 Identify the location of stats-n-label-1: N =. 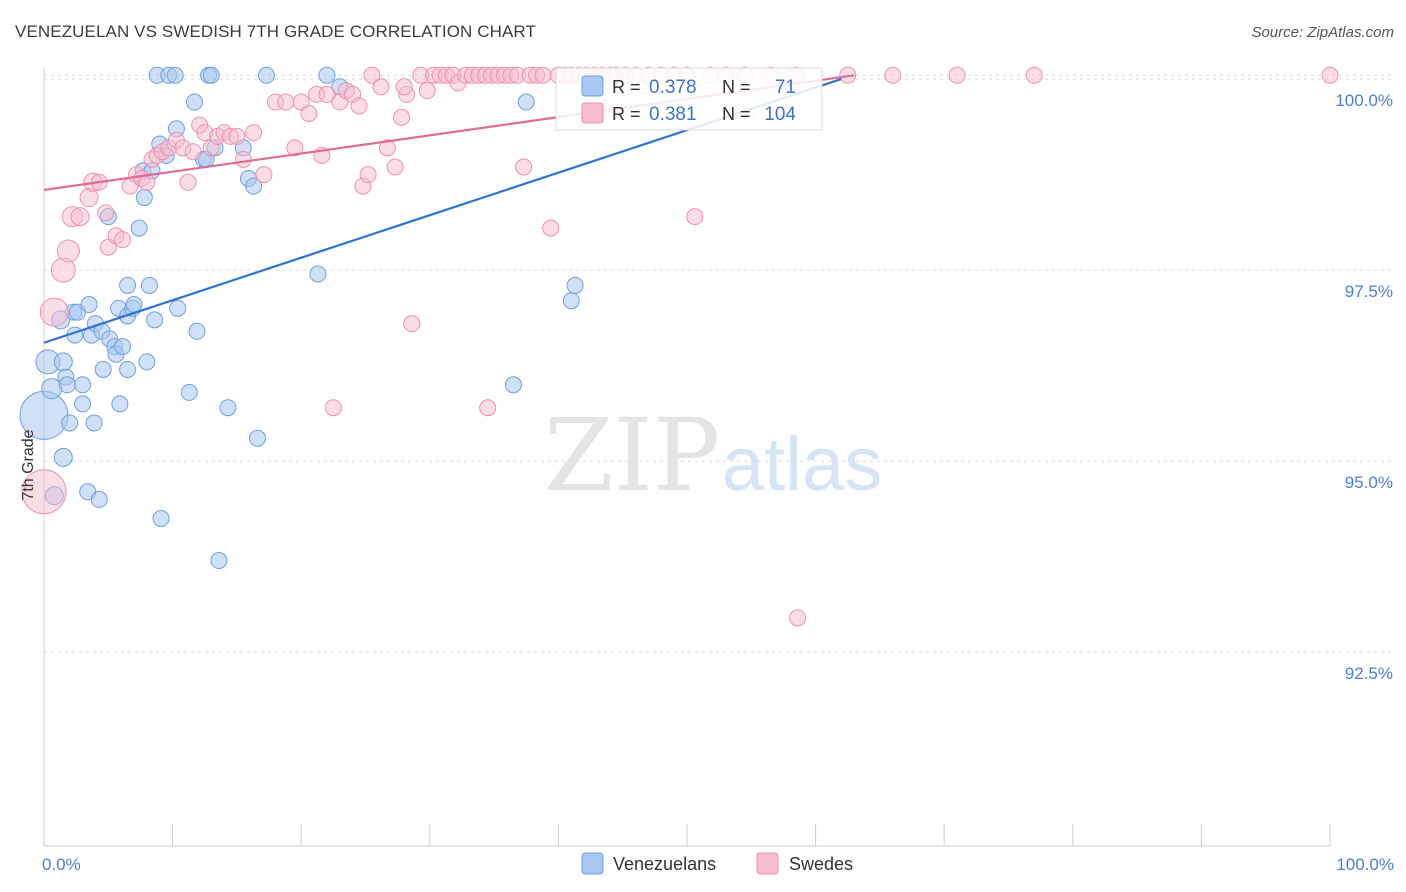
(736, 87).